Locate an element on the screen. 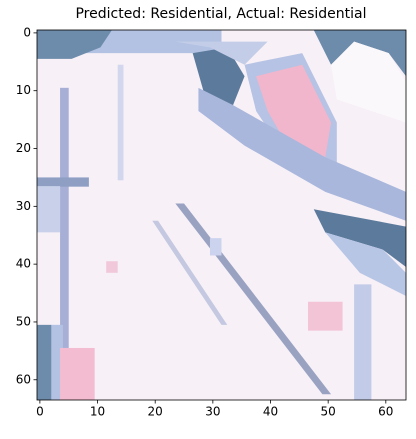  y-tick-label: 50 is located at coordinates (23, 321).